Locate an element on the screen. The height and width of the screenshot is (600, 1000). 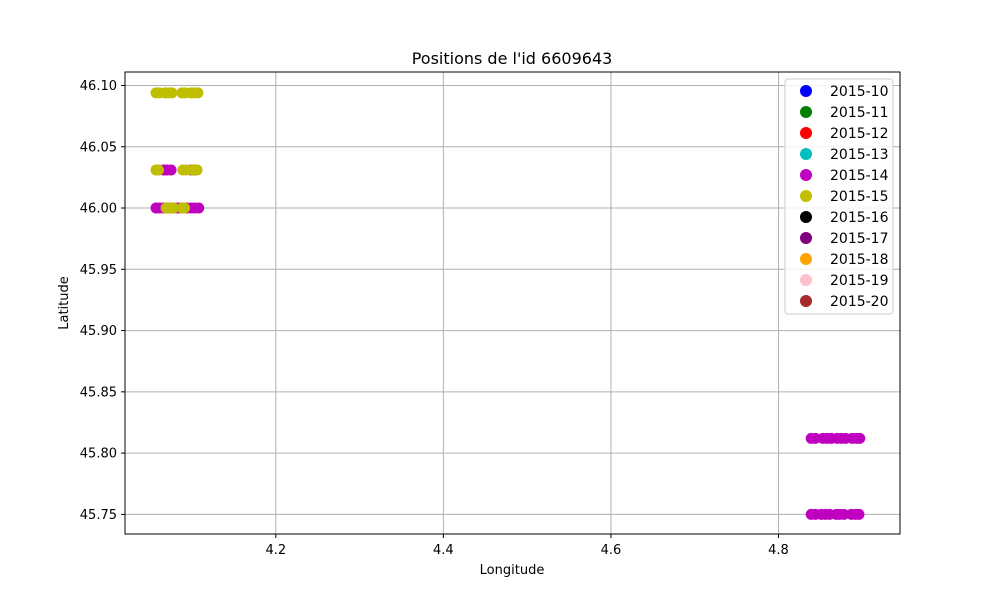
legend-entry-2015-17: 2015-17 is located at coordinates (844, 239).